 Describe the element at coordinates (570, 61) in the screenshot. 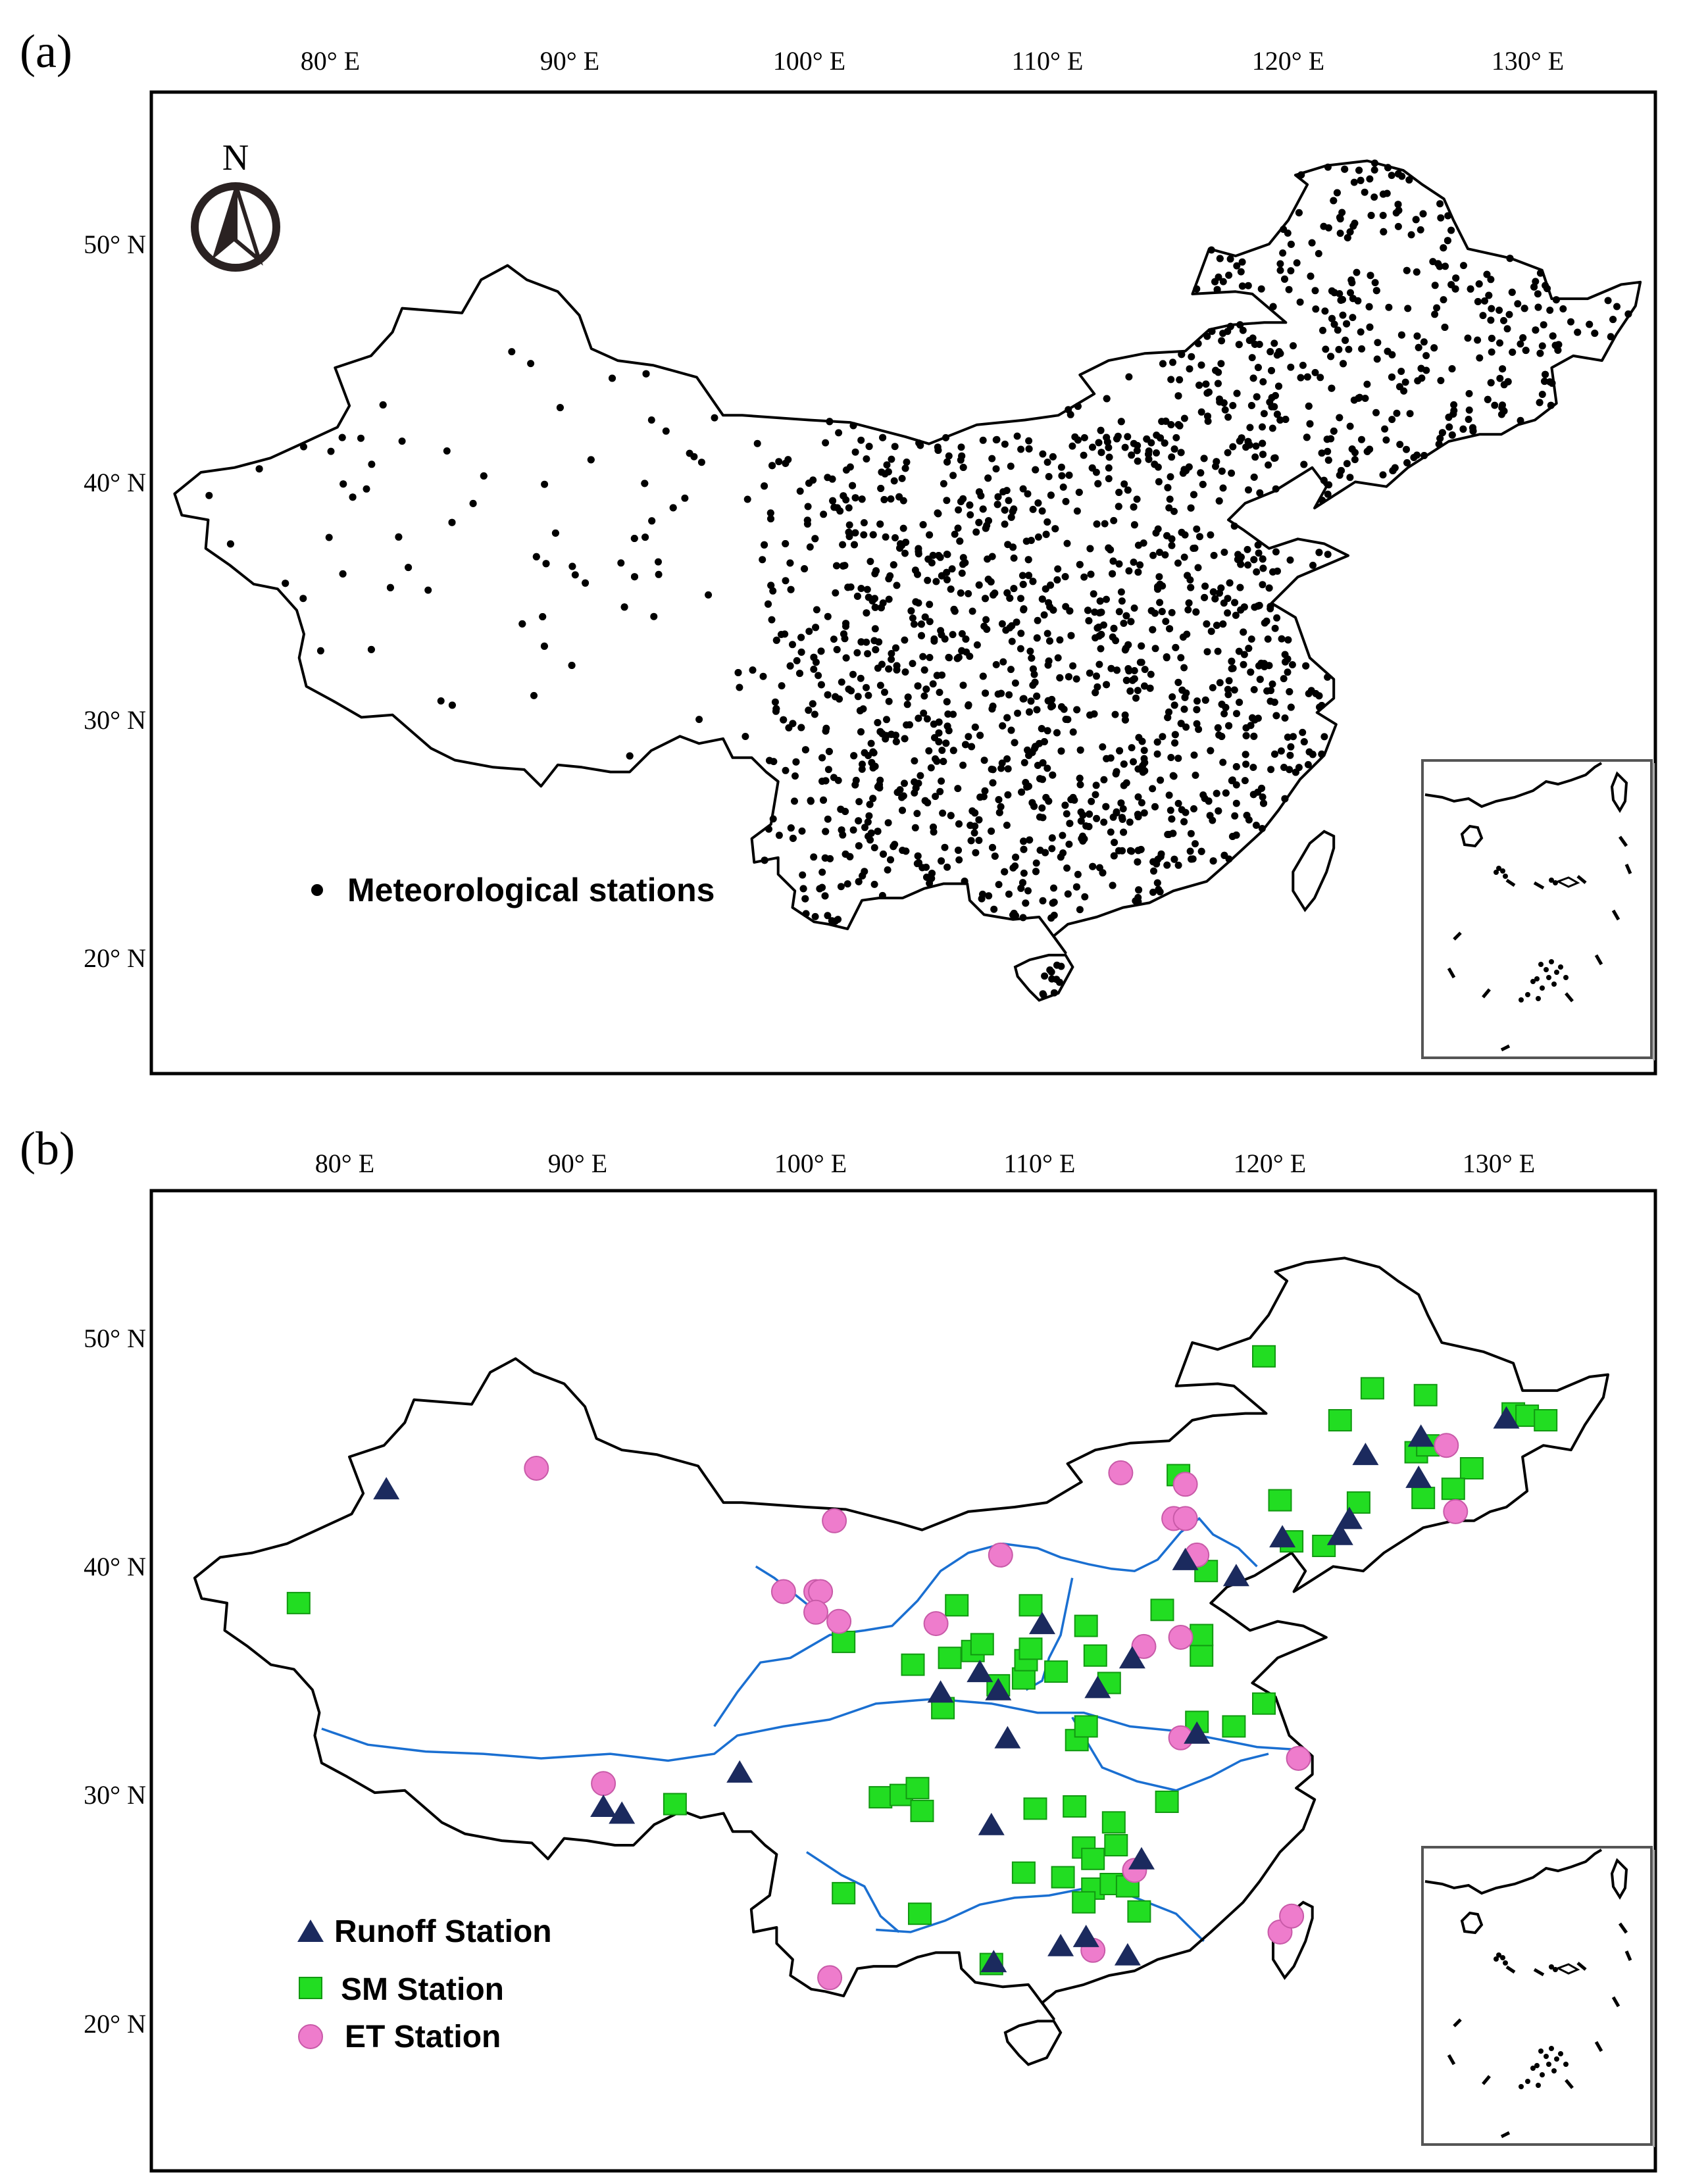

I see `lon-tick-label: 90° E` at that location.